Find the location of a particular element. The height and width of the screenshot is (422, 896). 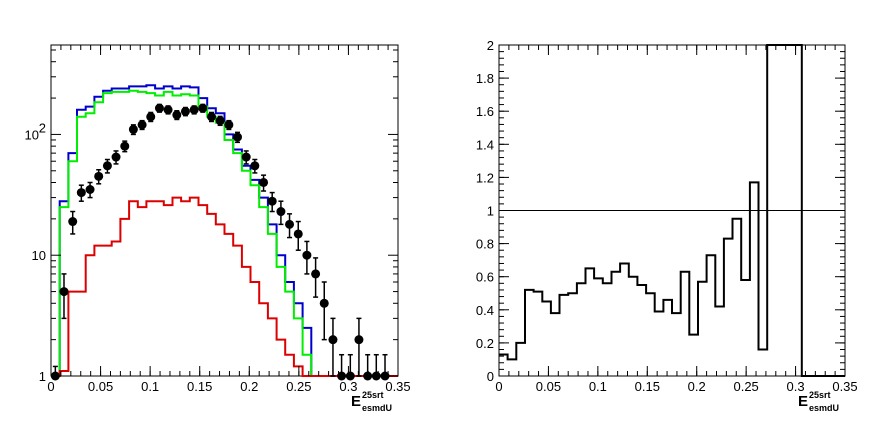

y-tick-label: 1.8 is located at coordinates (485, 78).